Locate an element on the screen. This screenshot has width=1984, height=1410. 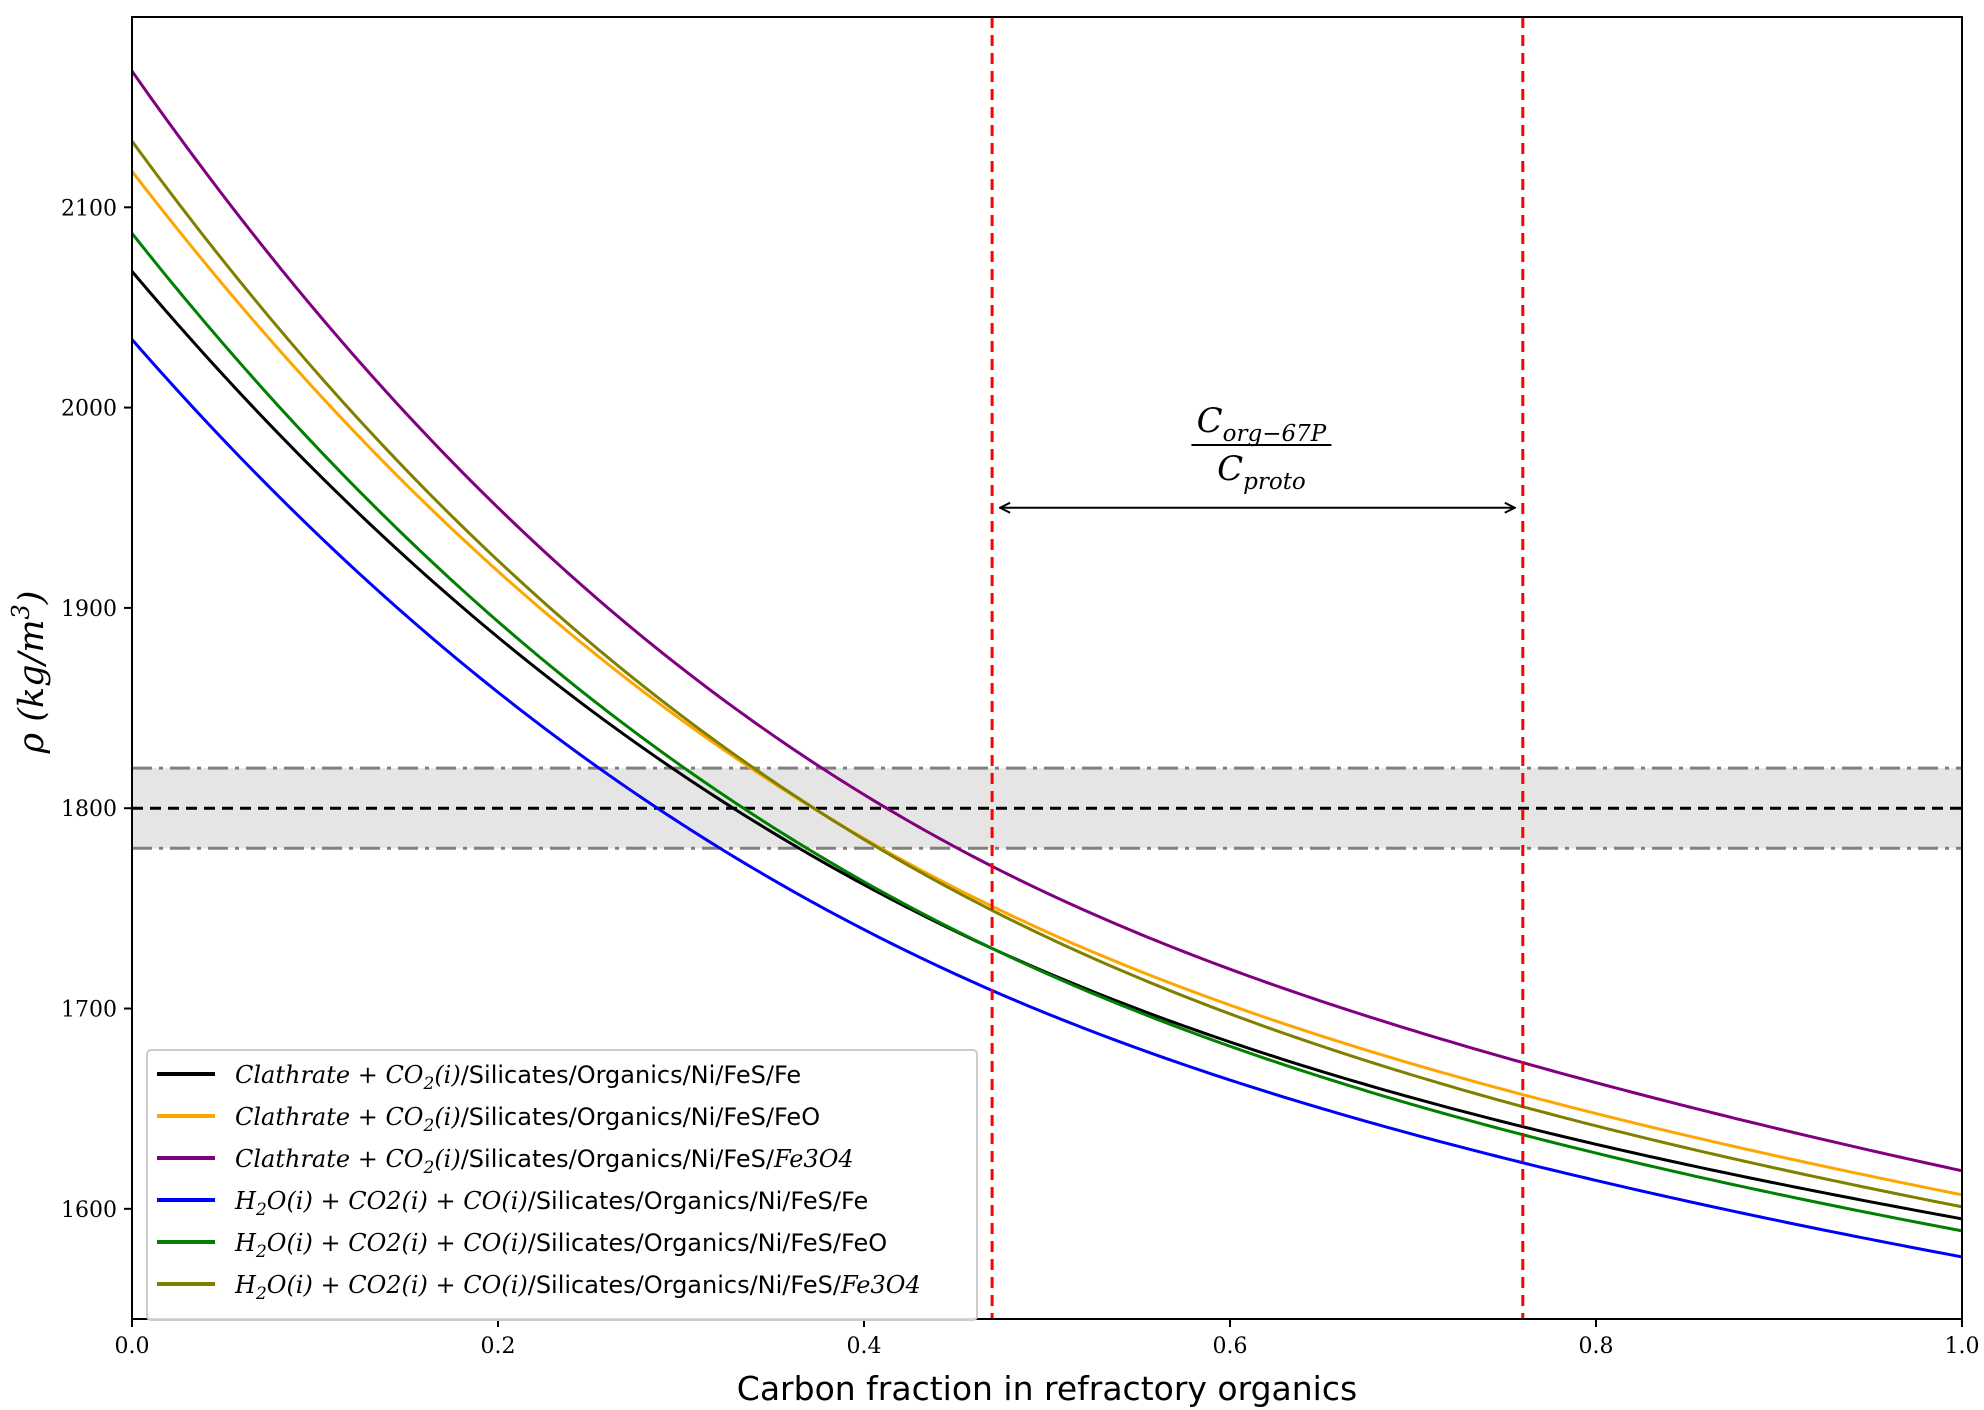
x-tick-label: 1.0 is located at coordinates (1962, 1346).